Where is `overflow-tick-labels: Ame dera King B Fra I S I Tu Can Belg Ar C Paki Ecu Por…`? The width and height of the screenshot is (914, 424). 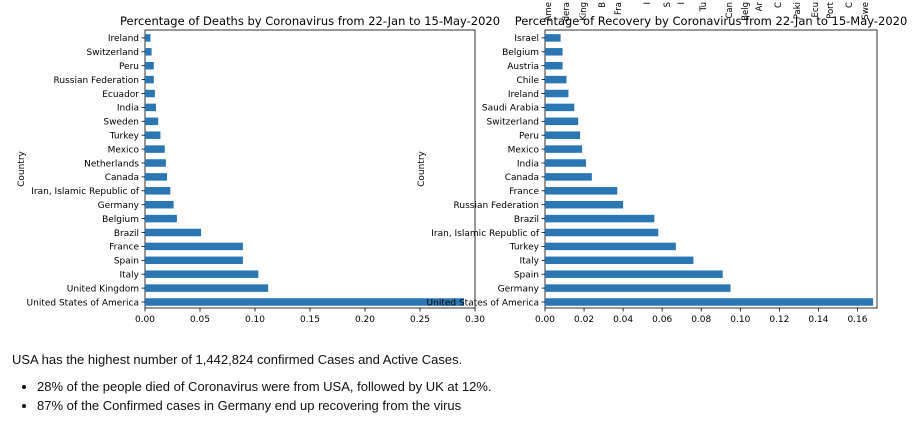 overflow-tick-labels: Ame dera King B Fra I S I Tu Can Belg Ar C Paki Ecu Por… is located at coordinates (707, 11).